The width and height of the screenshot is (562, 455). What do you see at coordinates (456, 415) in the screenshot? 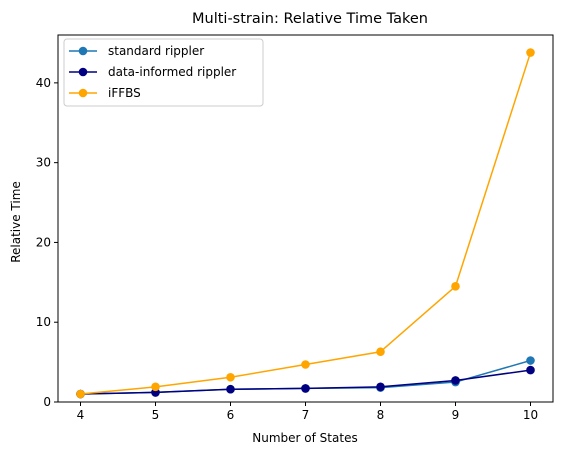
I see `x-tick-label: 9` at bounding box center [456, 415].